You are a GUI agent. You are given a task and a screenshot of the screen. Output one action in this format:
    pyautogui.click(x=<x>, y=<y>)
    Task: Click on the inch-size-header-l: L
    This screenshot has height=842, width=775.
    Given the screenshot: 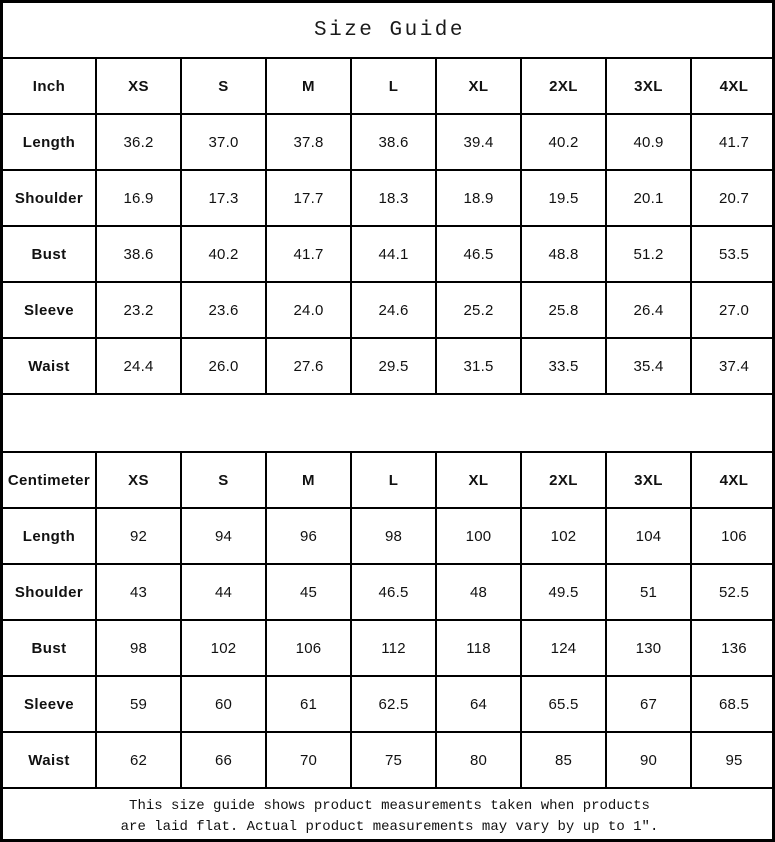 What is the action you would take?
    pyautogui.click(x=394, y=86)
    